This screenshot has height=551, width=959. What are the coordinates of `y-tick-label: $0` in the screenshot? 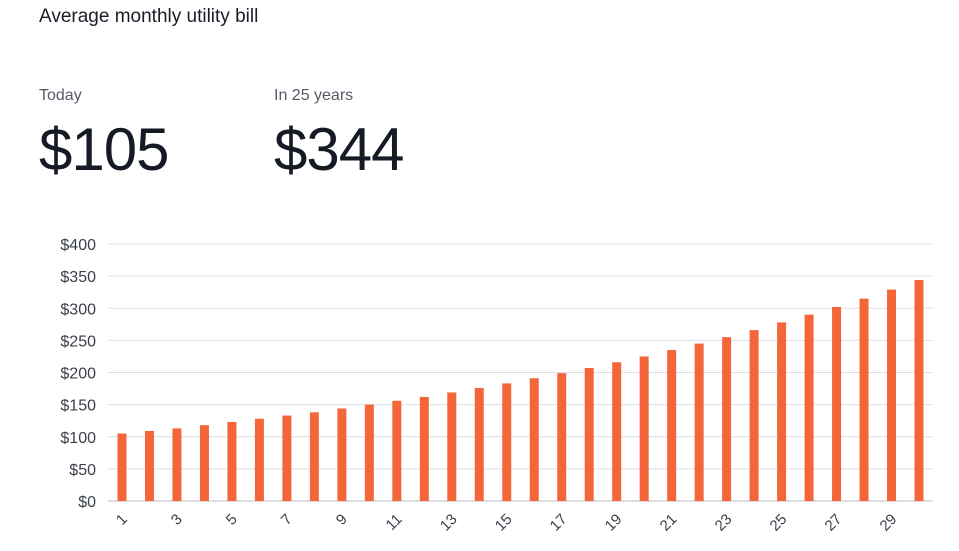 It's located at (87, 502).